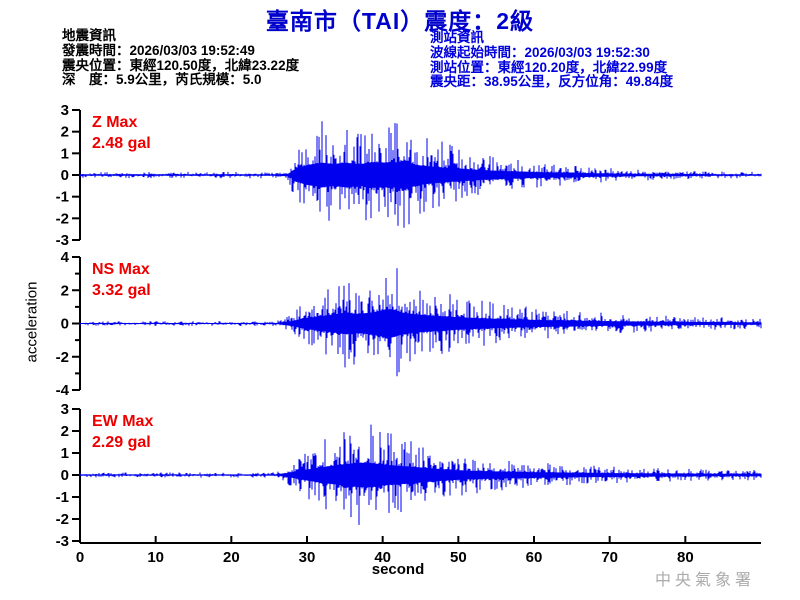 This screenshot has height=600, width=800. Describe the element at coordinates (121, 442) in the screenshot. I see `trace-ew-max: 2.29 gal` at that location.